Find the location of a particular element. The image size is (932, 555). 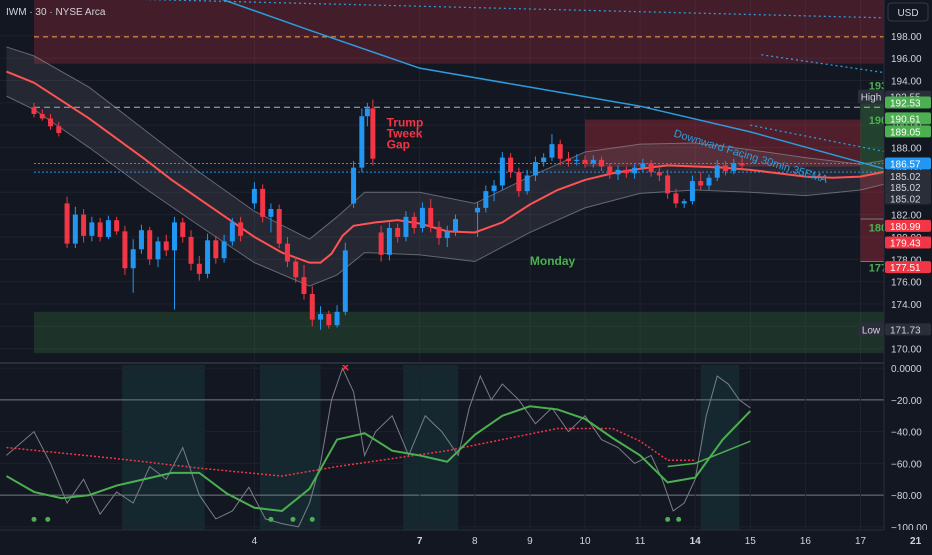

indicator-tick-label: 0.0000 is located at coordinates (906, 369).